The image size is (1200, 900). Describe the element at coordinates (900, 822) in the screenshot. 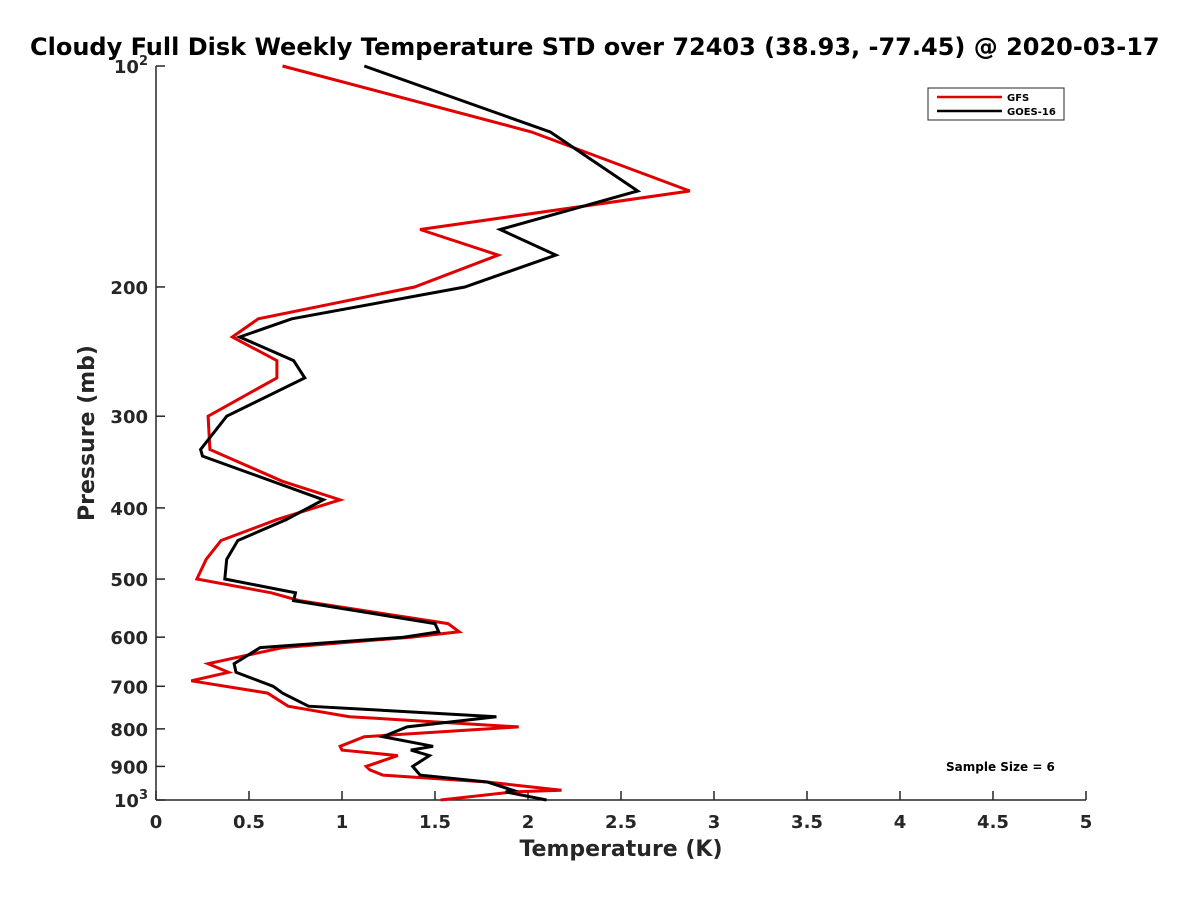

I see `x-tick-label: 4` at that location.